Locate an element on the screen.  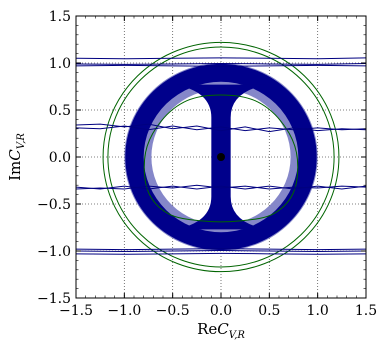
x-tick-label: 0.0 is located at coordinates (221, 311).